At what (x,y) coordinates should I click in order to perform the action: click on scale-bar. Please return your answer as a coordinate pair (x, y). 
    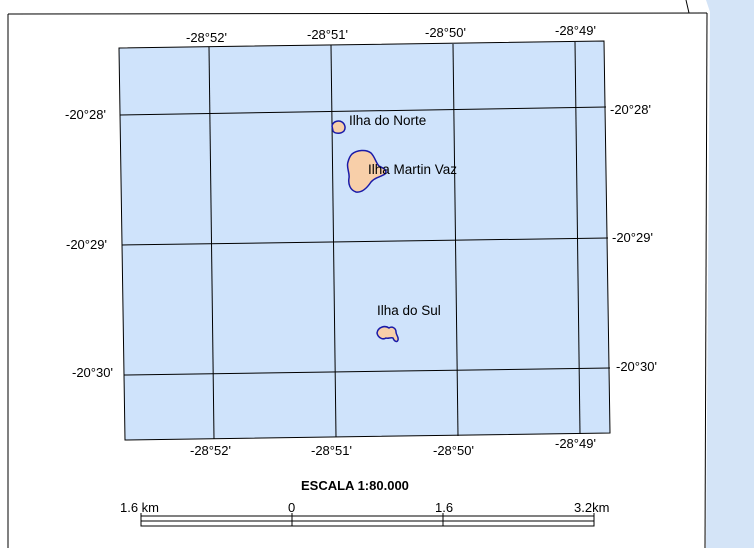
    Looking at the image, I should click on (367, 520).